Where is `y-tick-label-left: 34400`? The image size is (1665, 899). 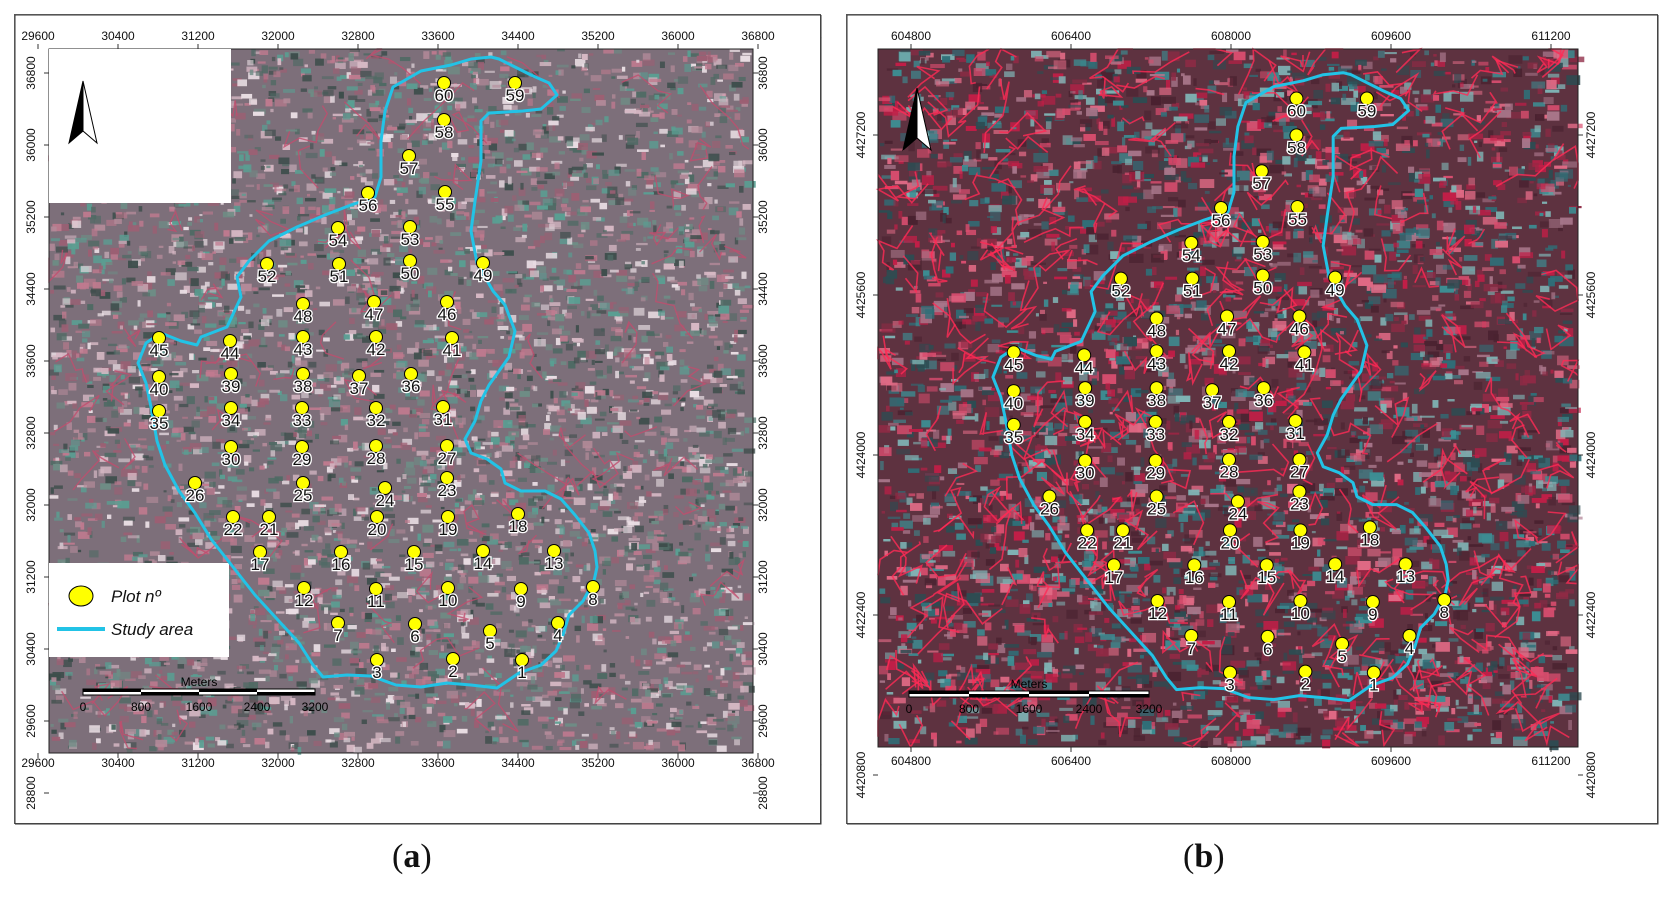 y-tick-label-left: 34400 is located at coordinates (31, 289).